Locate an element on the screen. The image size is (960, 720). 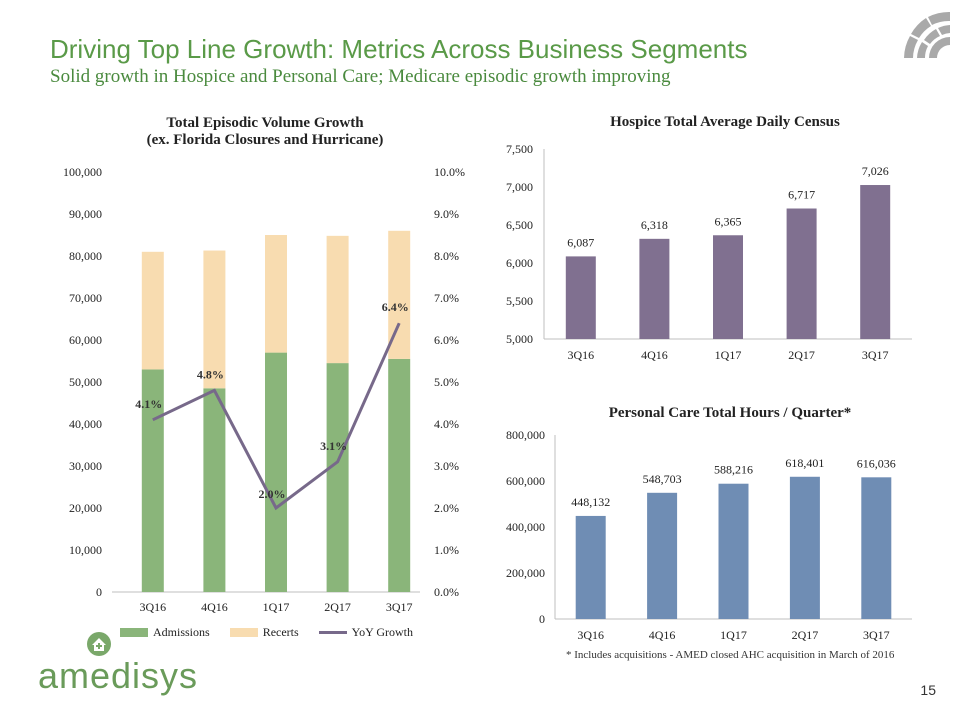
legend-admissions-label: Admissions is located at coordinates (181, 632).